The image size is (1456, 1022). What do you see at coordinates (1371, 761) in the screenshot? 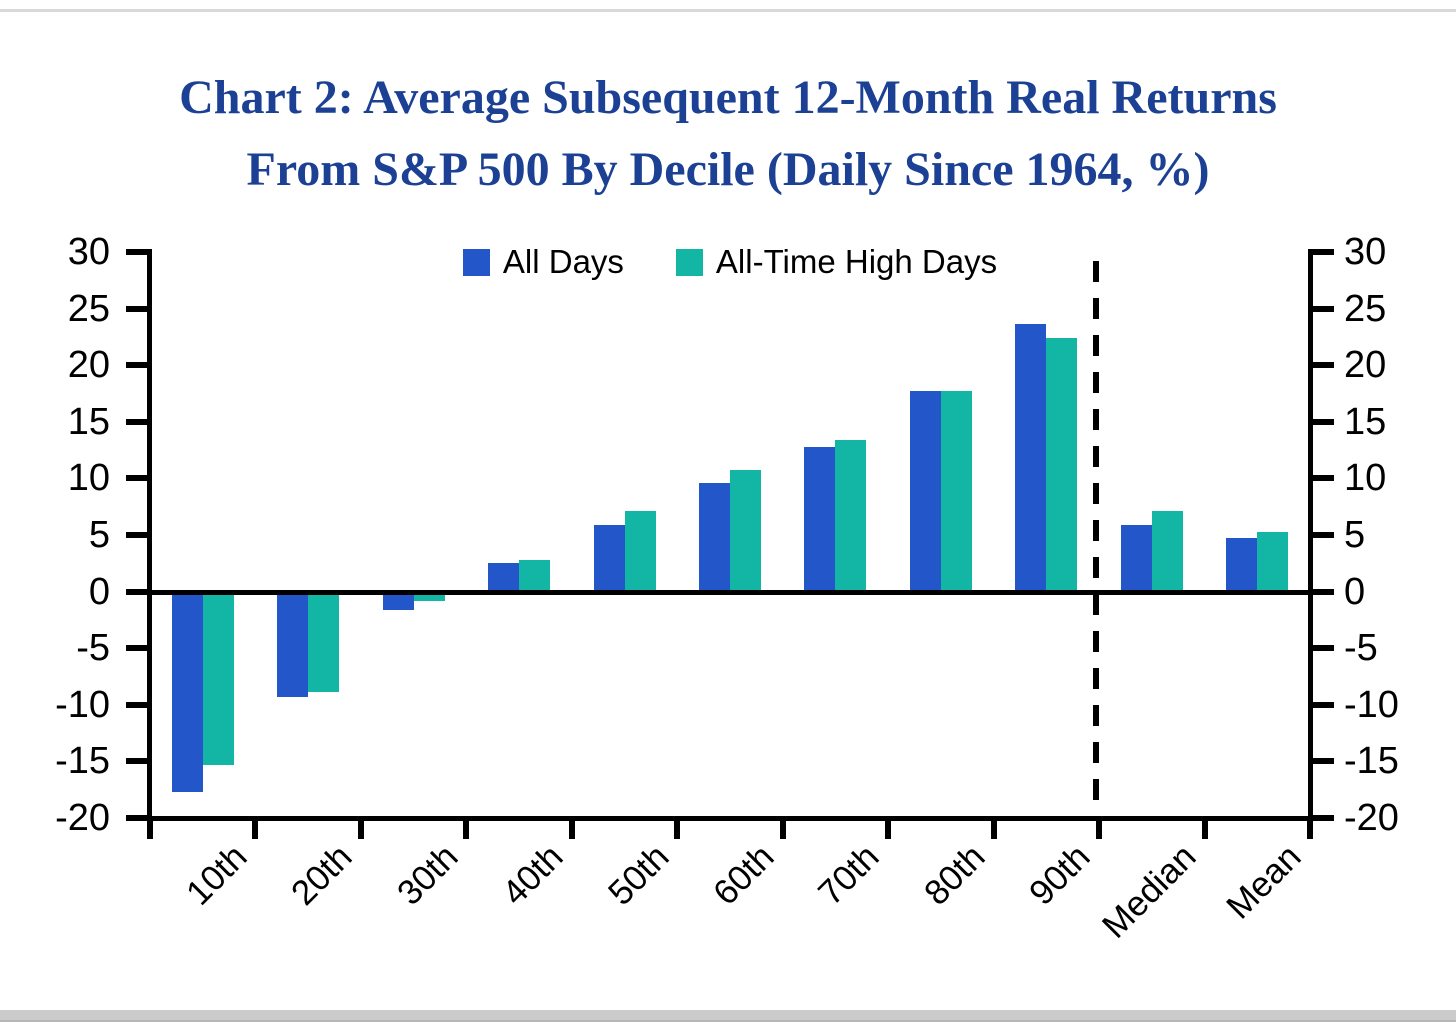
I see `y-axis-right-tick-label: -15` at bounding box center [1371, 761].